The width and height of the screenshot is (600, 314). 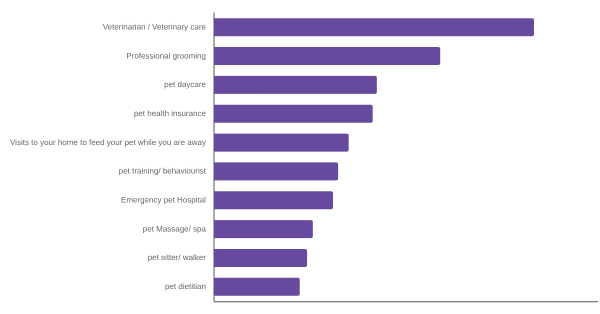 What do you see at coordinates (163, 199) in the screenshot?
I see `y-tick-label: Emergency pet Hospital` at bounding box center [163, 199].